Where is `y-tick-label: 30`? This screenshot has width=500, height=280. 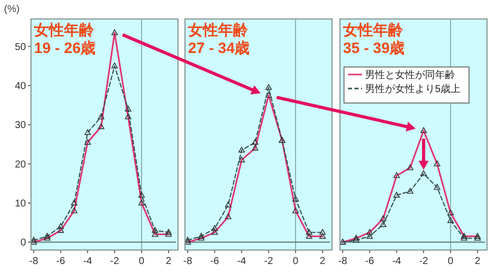
y-tick-label: 30 is located at coordinates (20, 126).